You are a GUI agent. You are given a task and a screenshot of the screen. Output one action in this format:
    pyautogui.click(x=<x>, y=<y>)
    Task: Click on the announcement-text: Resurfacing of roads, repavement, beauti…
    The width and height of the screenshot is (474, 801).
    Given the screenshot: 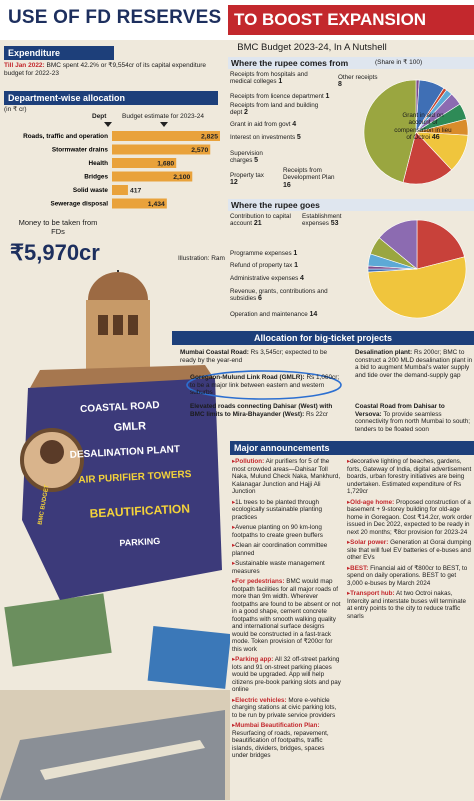 What is the action you would take?
    pyautogui.click(x=280, y=744)
    